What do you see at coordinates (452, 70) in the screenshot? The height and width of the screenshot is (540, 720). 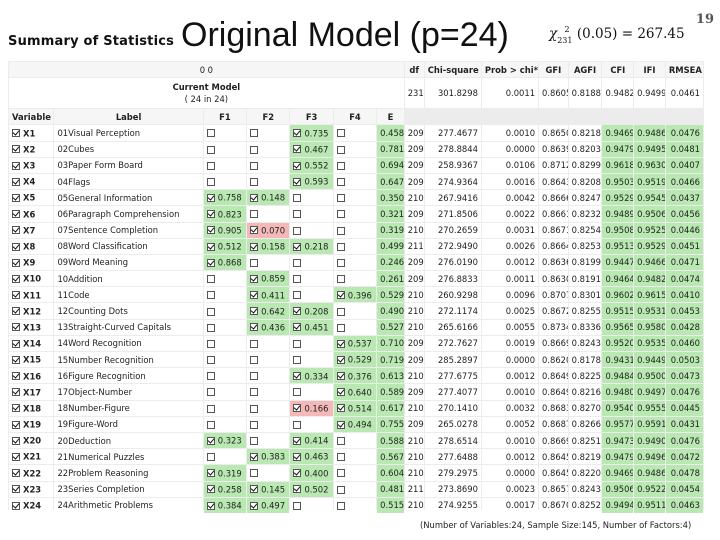 I see `col-header: Chi-square` at bounding box center [452, 70].